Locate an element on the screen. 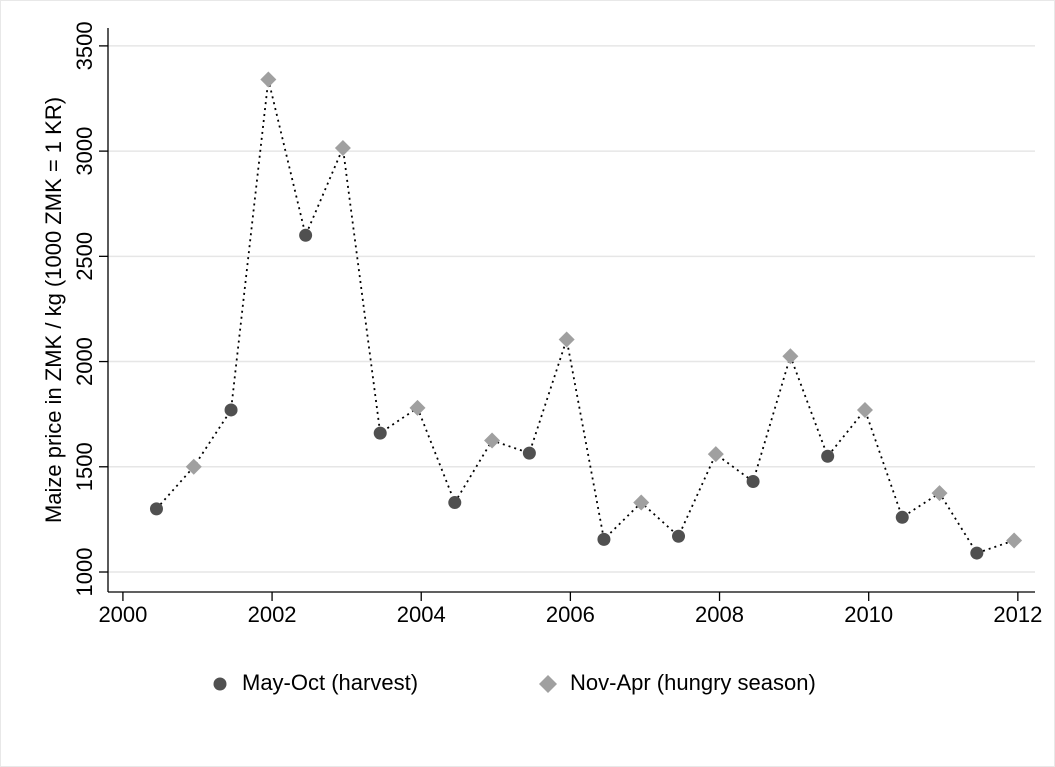 This screenshot has height=767, width=1055. x-tick-label: 2006 is located at coordinates (570, 614).